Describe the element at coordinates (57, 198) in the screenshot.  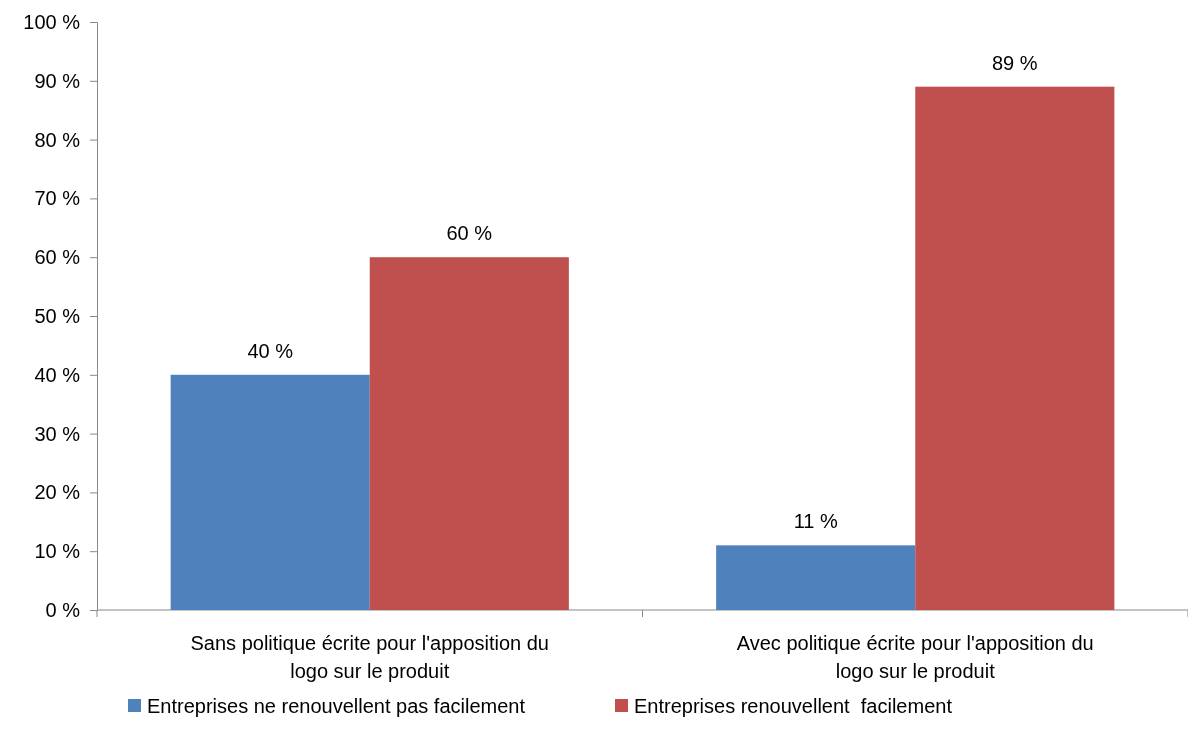
I see `y-tick-label: 70 %` at that location.